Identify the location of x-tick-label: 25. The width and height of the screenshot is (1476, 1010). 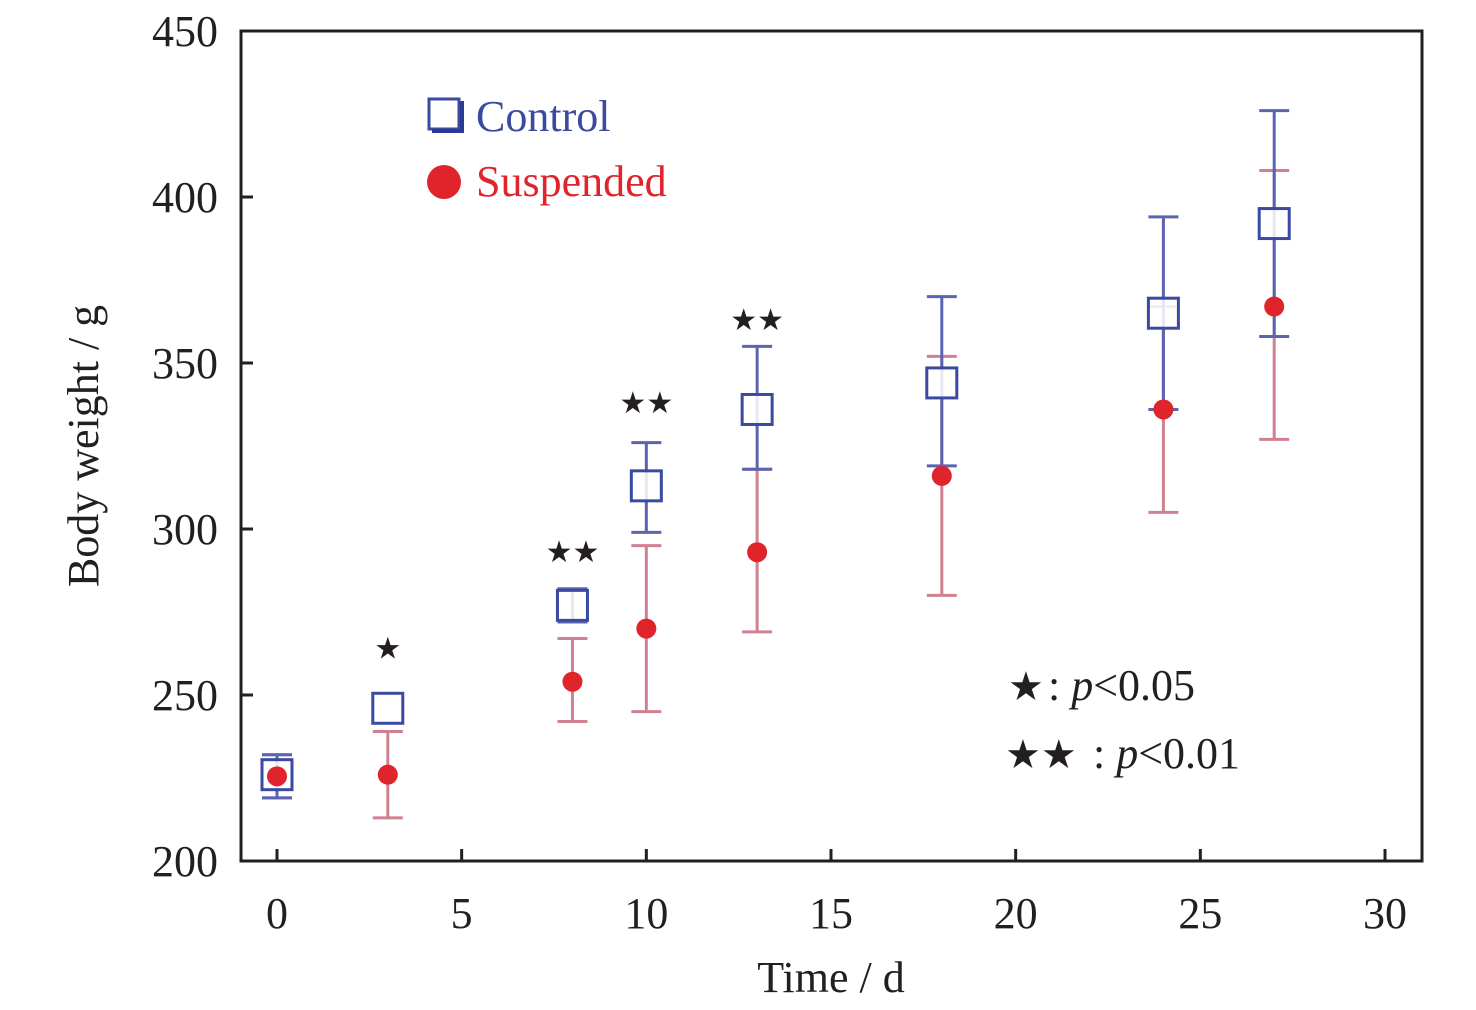
(1200, 913).